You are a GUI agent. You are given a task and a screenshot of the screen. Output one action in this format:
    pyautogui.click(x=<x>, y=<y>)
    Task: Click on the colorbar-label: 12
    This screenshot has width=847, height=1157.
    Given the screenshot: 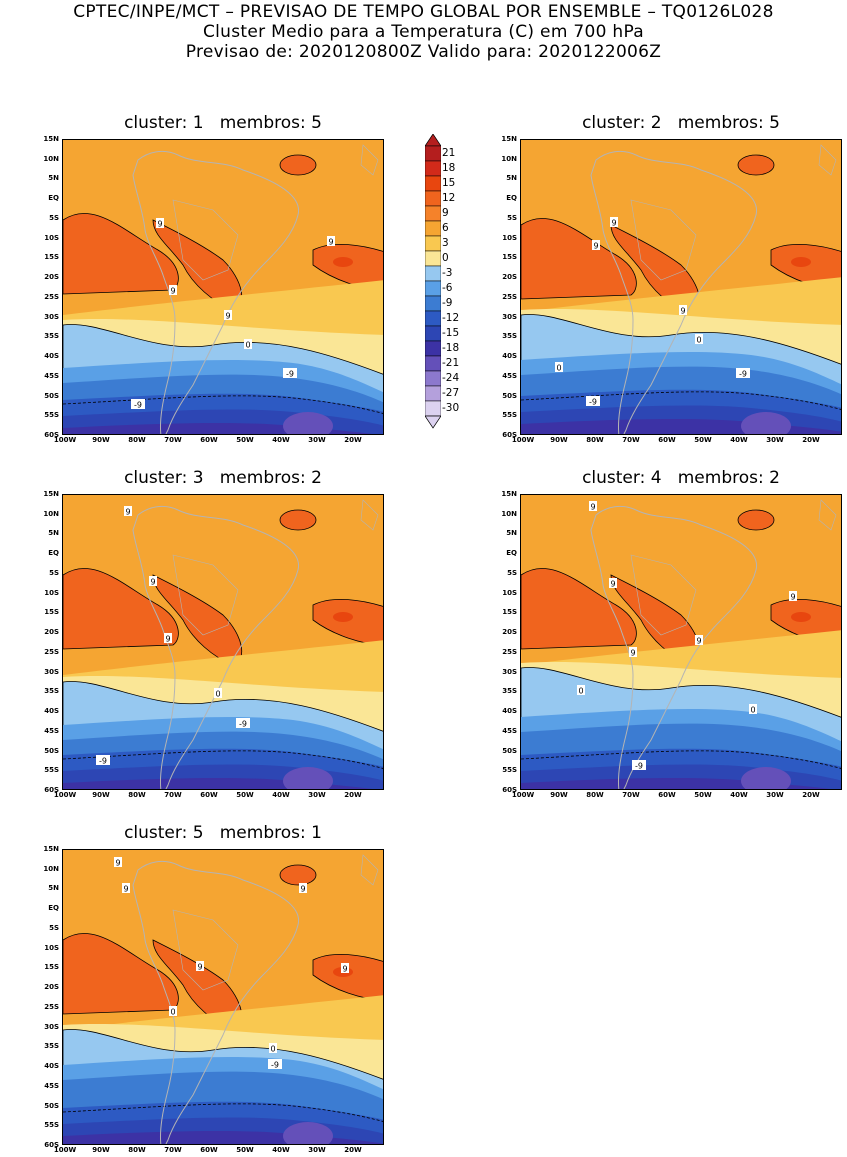 What is the action you would take?
    pyautogui.click(x=449, y=198)
    